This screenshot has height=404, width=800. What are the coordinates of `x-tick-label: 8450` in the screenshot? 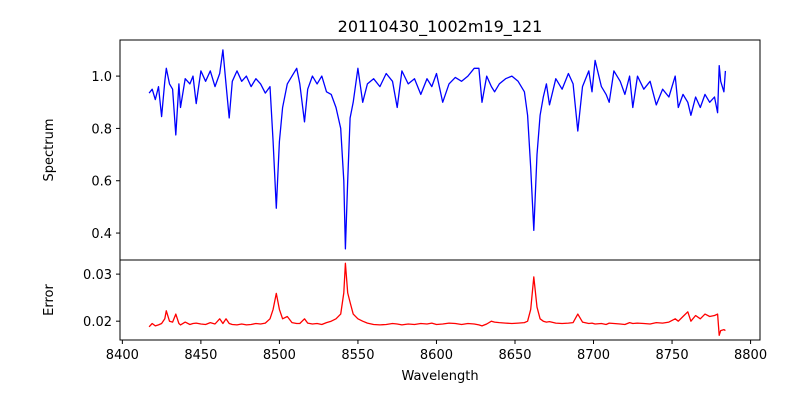 It's located at (200, 355).